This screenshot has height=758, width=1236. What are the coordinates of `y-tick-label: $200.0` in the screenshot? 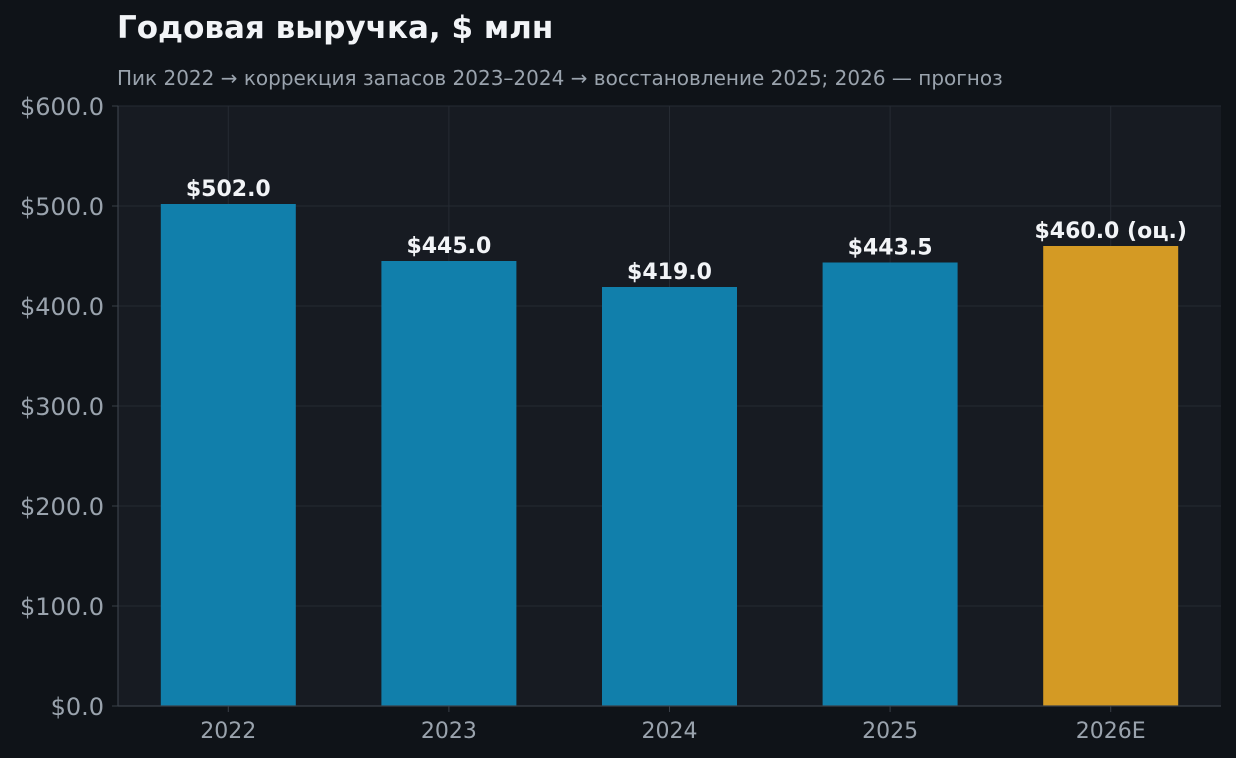 It's located at (62, 507).